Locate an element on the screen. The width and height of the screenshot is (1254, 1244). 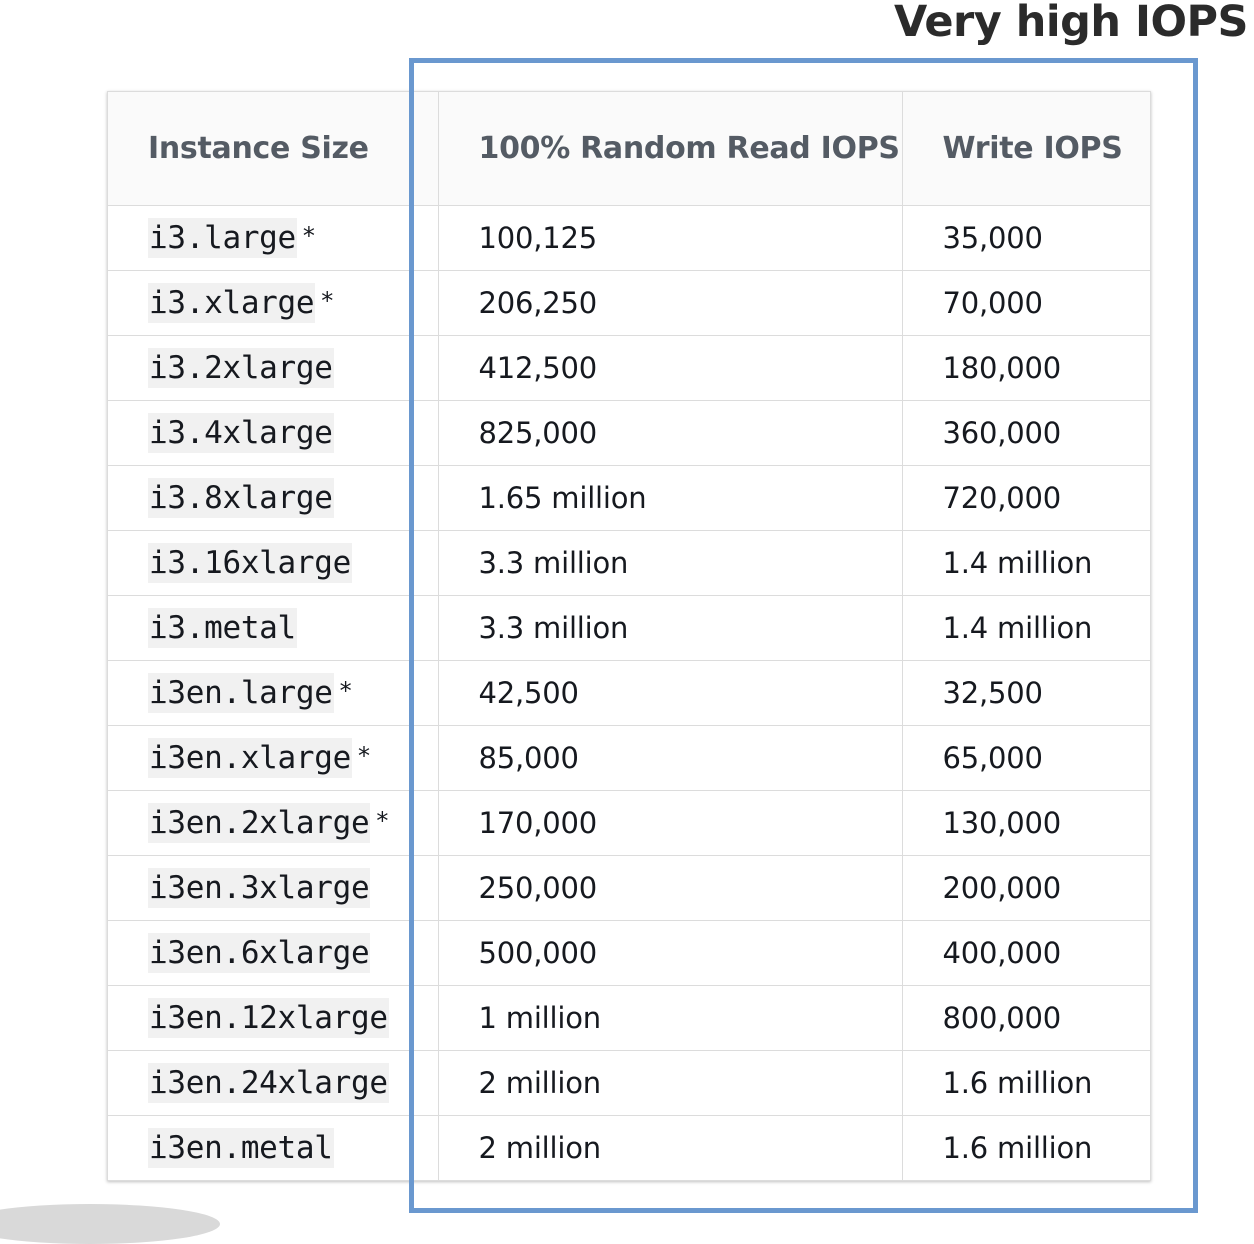
table-row: i3en.2xlarge * 170,000 130,000 is located at coordinates (629, 823).